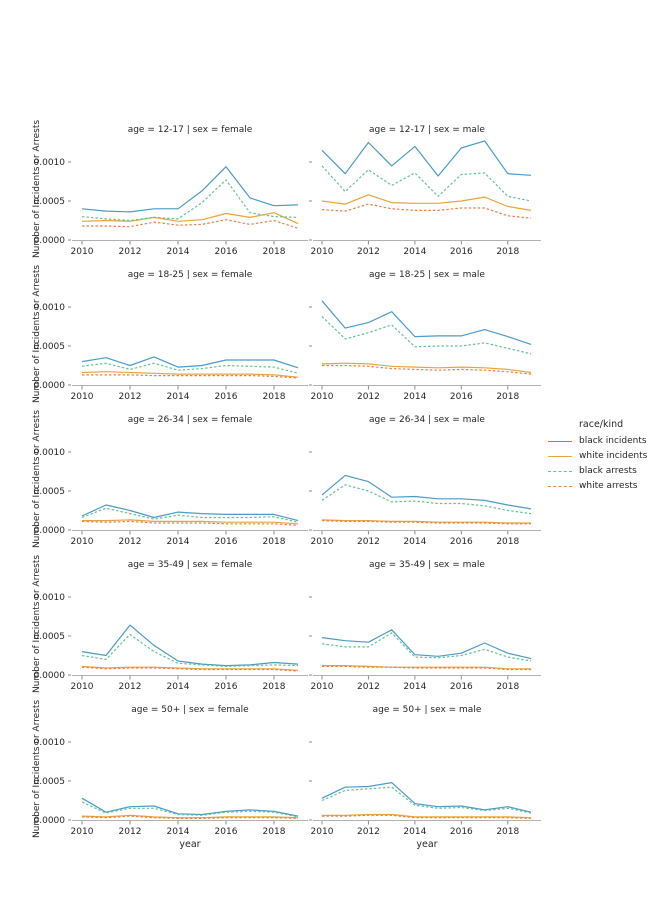  I want to click on facet-title: age = 12-17 | sex = male, so click(427, 130).